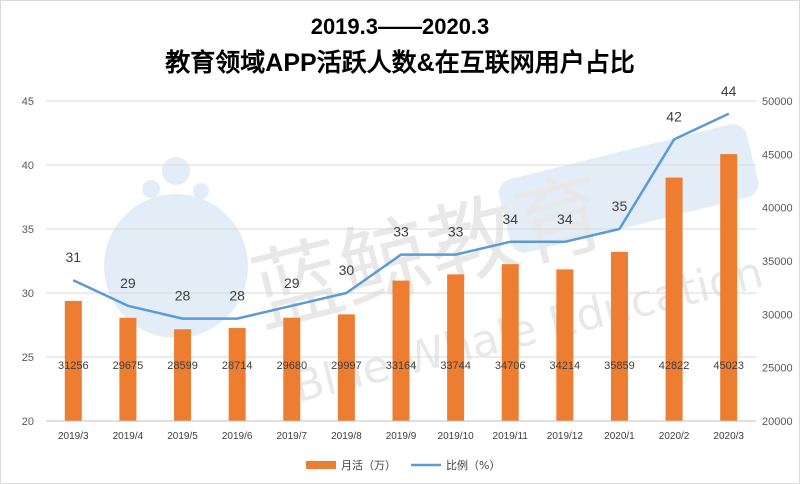 The width and height of the screenshot is (800, 484). I want to click on x-tick-label: 2019/5, so click(182, 436).